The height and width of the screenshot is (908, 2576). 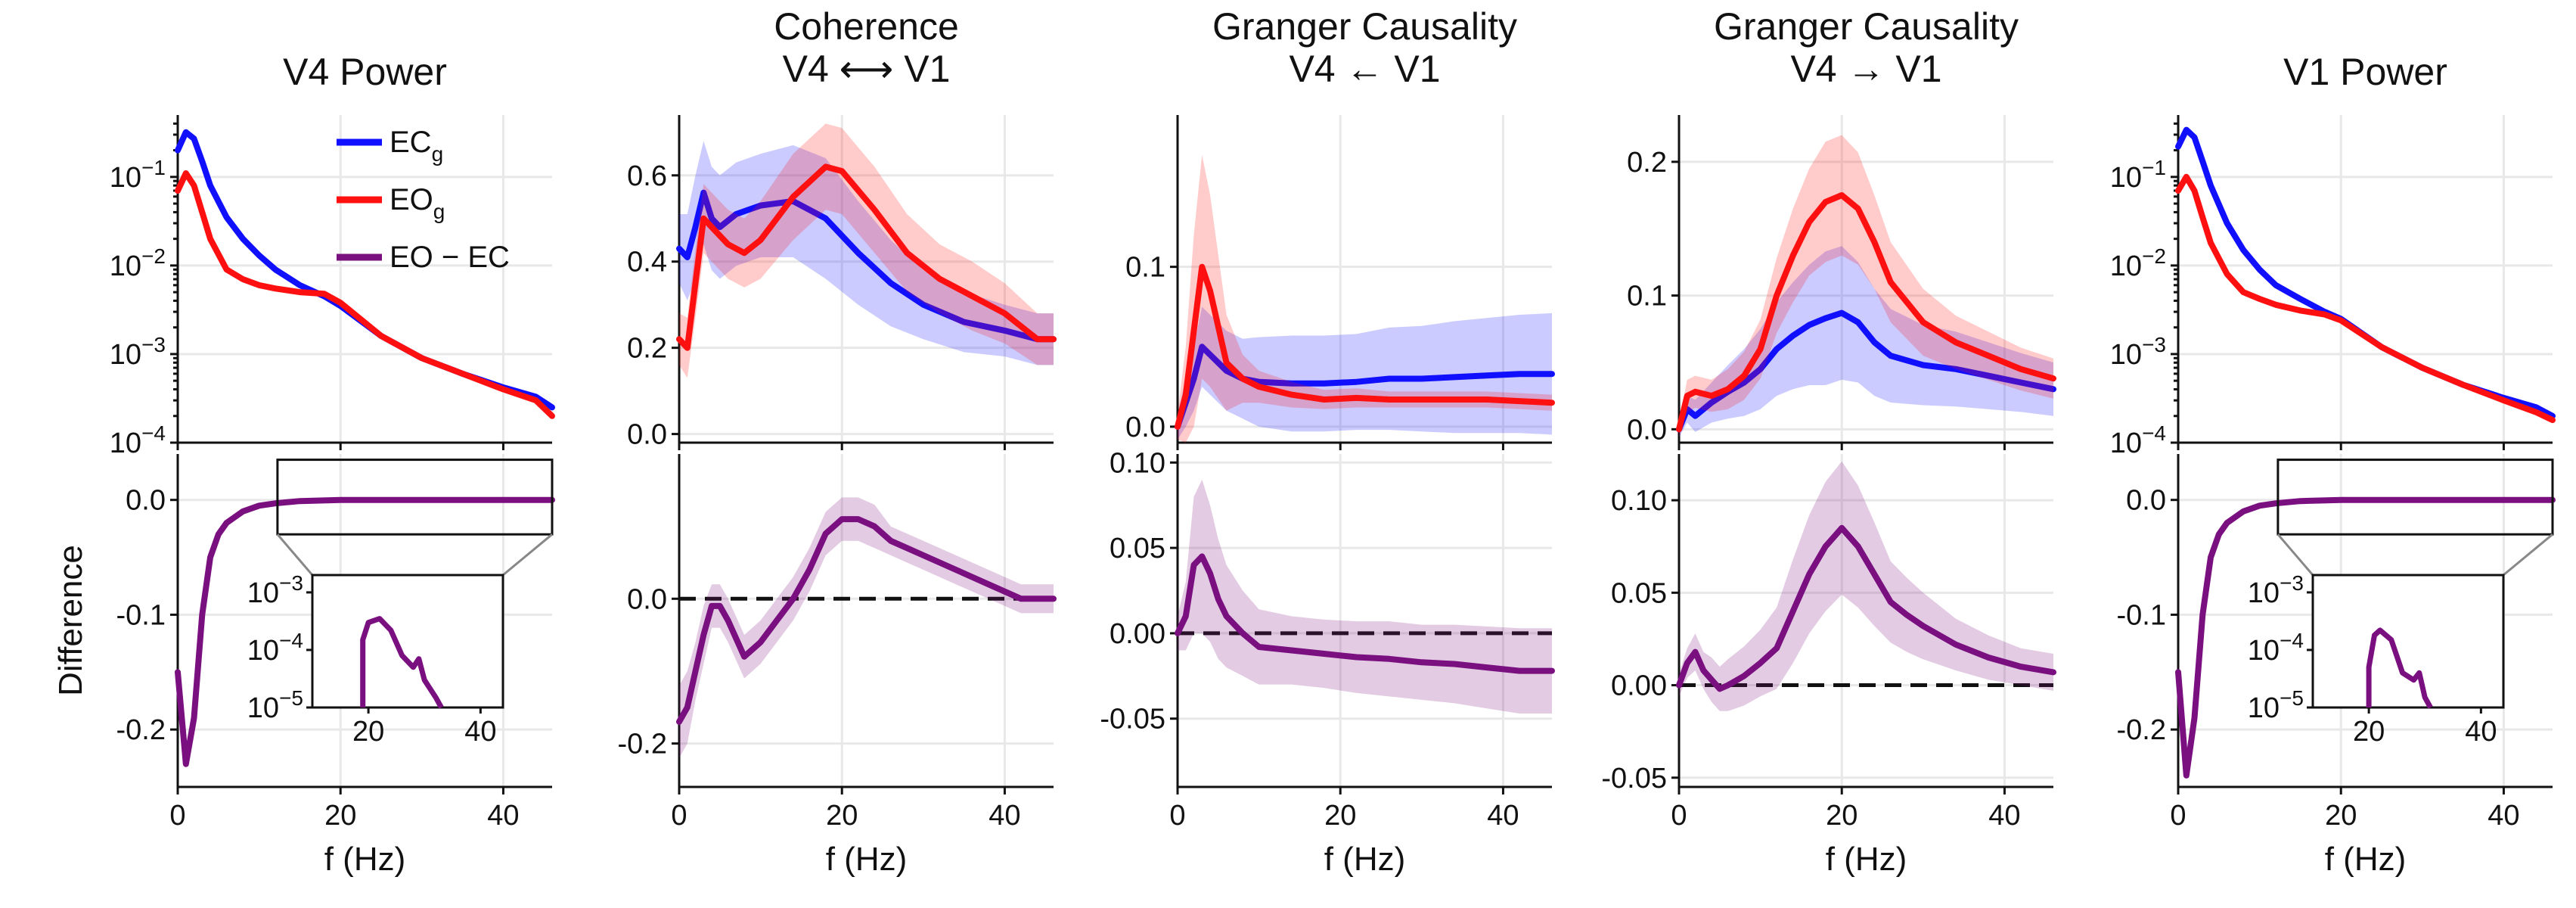 I want to click on top-plot: 0.0 0.2 0.4 0.6, so click(x=842, y=283).